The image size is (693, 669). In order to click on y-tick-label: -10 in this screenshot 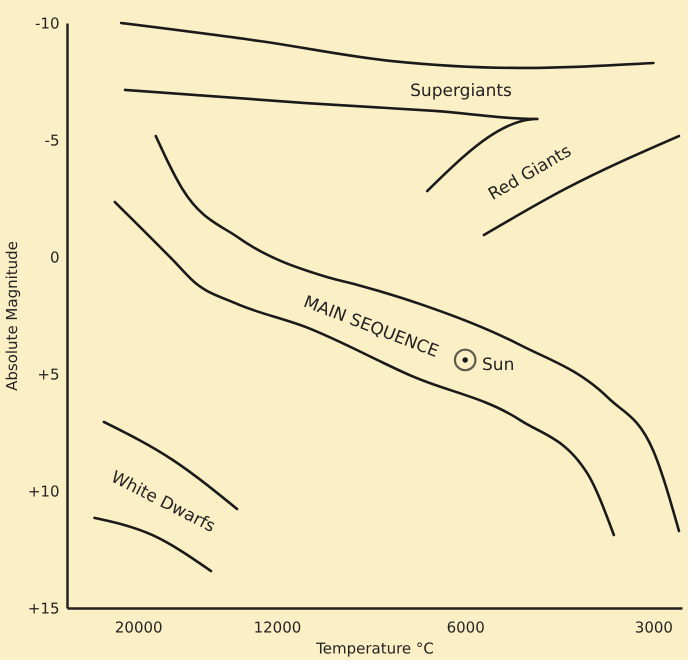, I will do `click(47, 23)`.